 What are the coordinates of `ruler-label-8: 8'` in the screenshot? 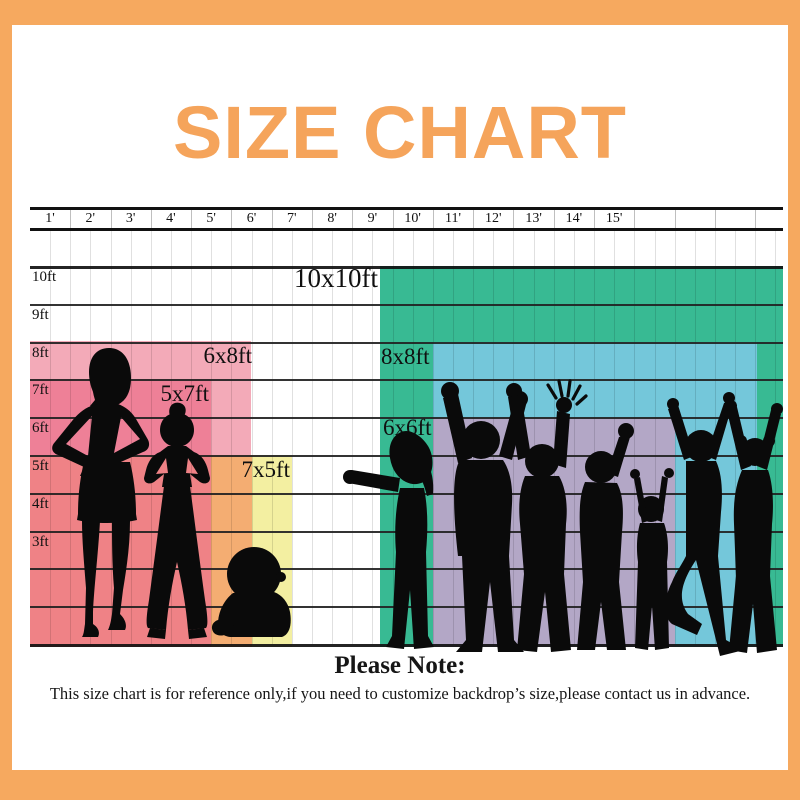 It's located at (332, 218).